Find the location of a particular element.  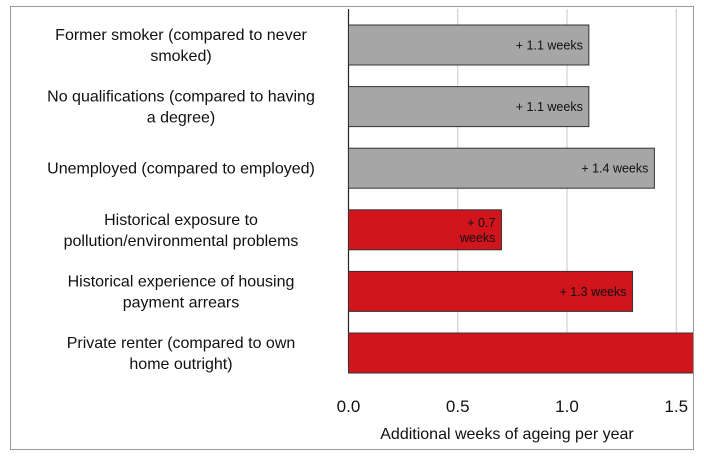

x-axis-title: Additional weeks of ageing per year is located at coordinates (507, 434).